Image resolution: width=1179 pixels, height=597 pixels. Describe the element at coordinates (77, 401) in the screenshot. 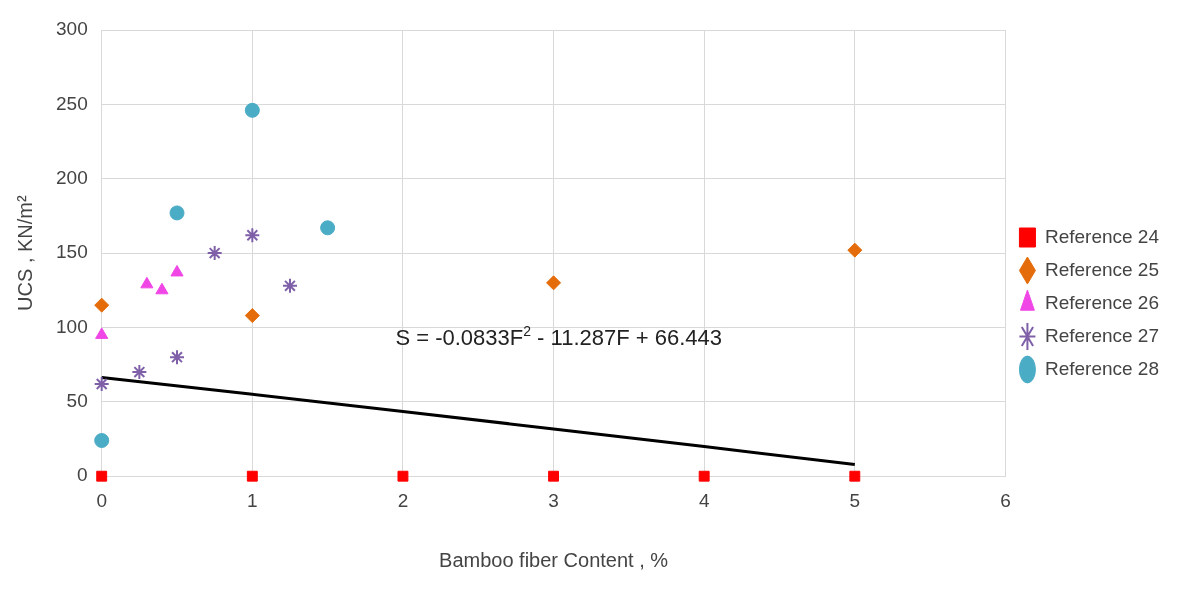

I see `y-tick-label: 50` at that location.